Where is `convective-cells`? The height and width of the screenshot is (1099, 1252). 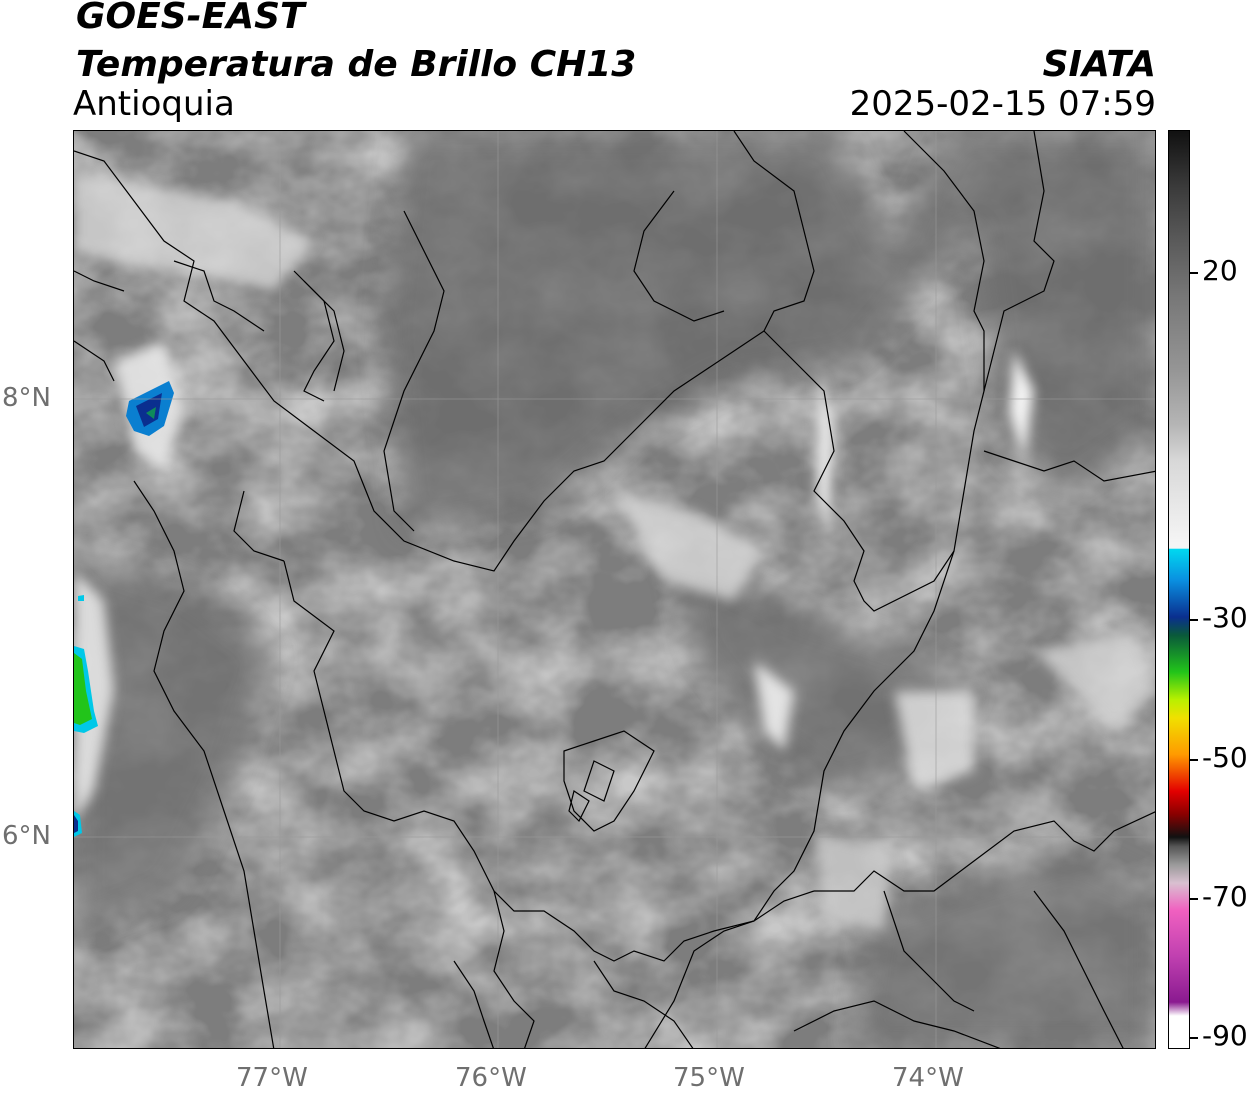
convective-cells is located at coordinates (124, 609).